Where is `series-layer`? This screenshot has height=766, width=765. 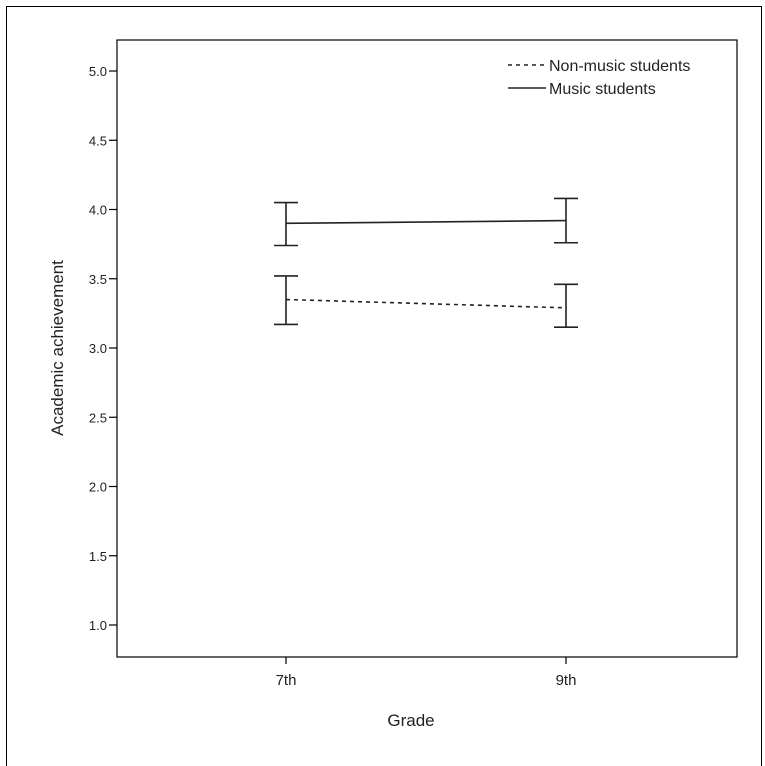
series-layer is located at coordinates (426, 263).